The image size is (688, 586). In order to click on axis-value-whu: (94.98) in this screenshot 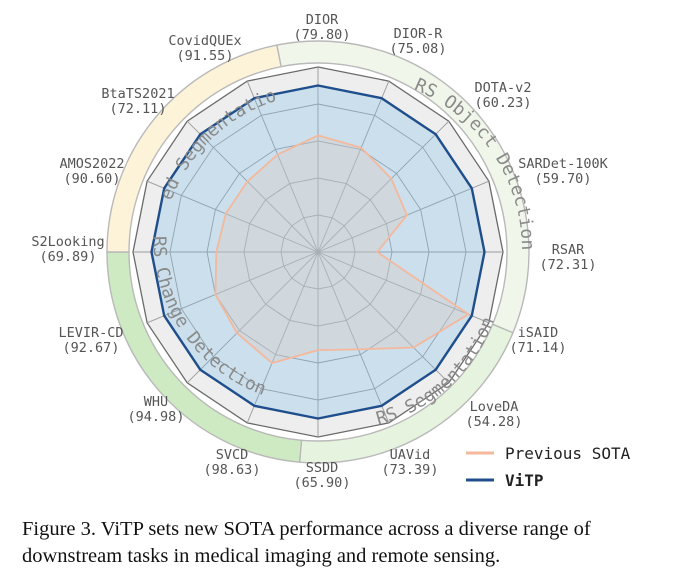, I will do `click(156, 417)`.